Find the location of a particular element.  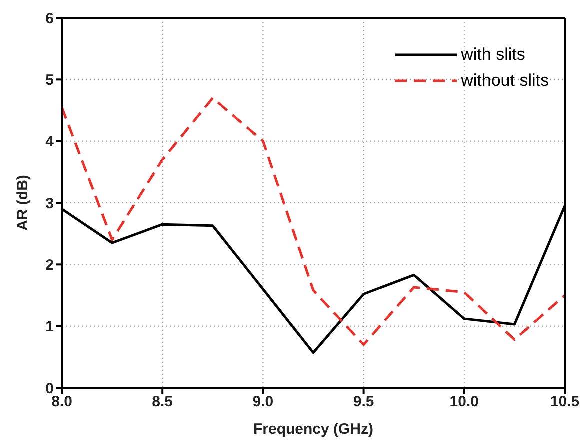

x-tick-label: 9.5 is located at coordinates (363, 402).